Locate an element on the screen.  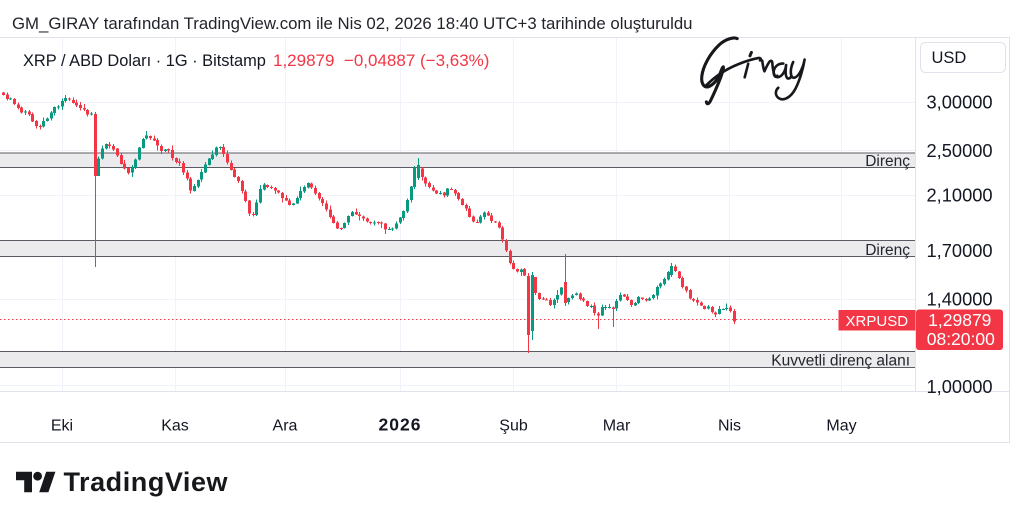
svg-text: 2,50000 is located at coordinates (960, 150).